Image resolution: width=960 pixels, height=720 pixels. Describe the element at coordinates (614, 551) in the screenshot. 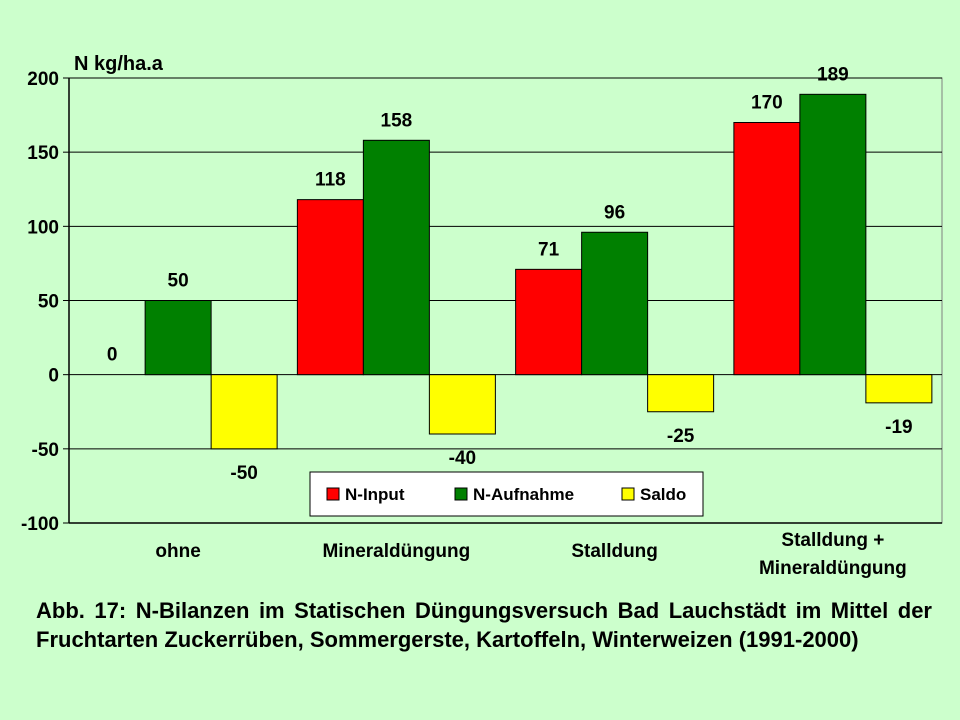

I see `category-label: Stalldung` at that location.